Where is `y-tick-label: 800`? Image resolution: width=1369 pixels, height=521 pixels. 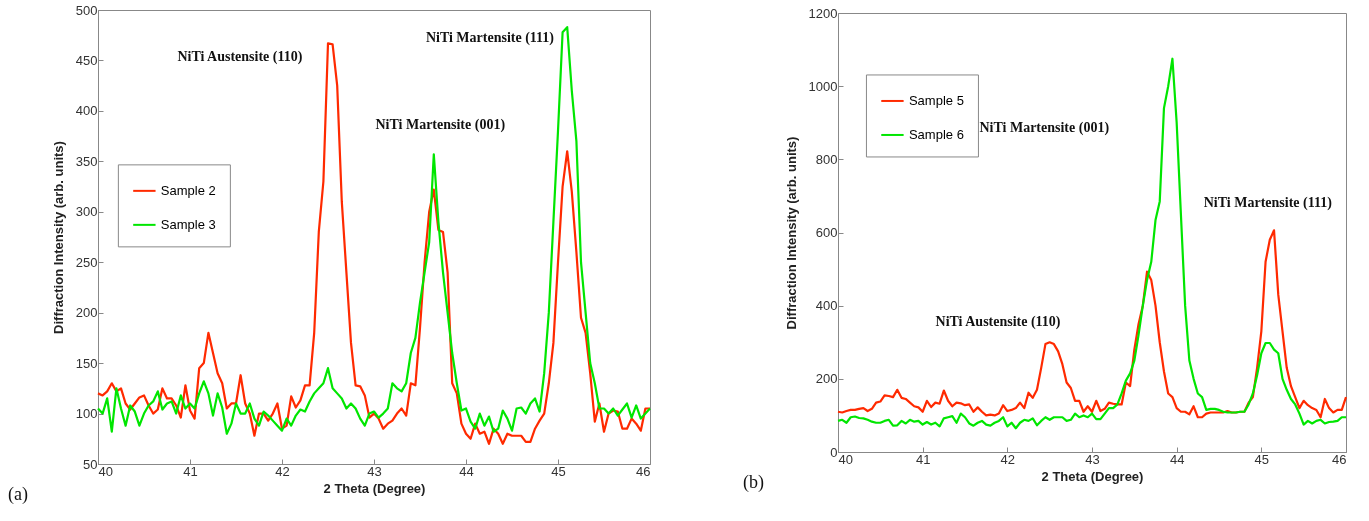 y-tick-label: 800 is located at coordinates (826, 159).